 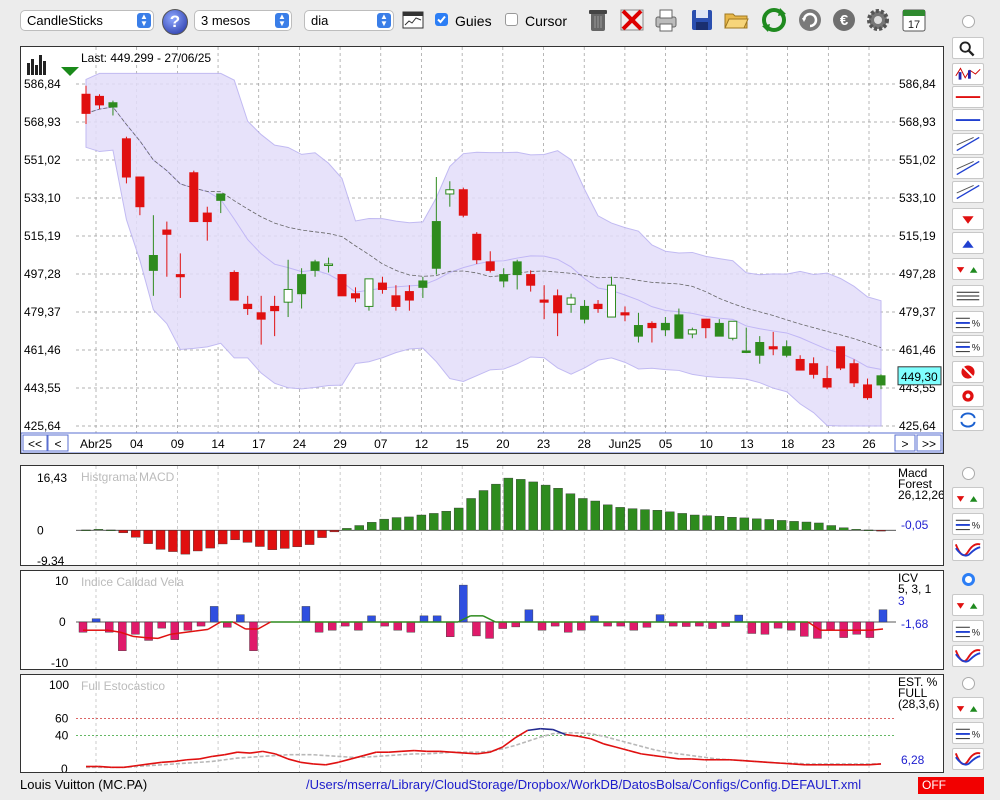 What do you see at coordinates (905, 443) in the screenshot?
I see `nav-next-button` at bounding box center [905, 443].